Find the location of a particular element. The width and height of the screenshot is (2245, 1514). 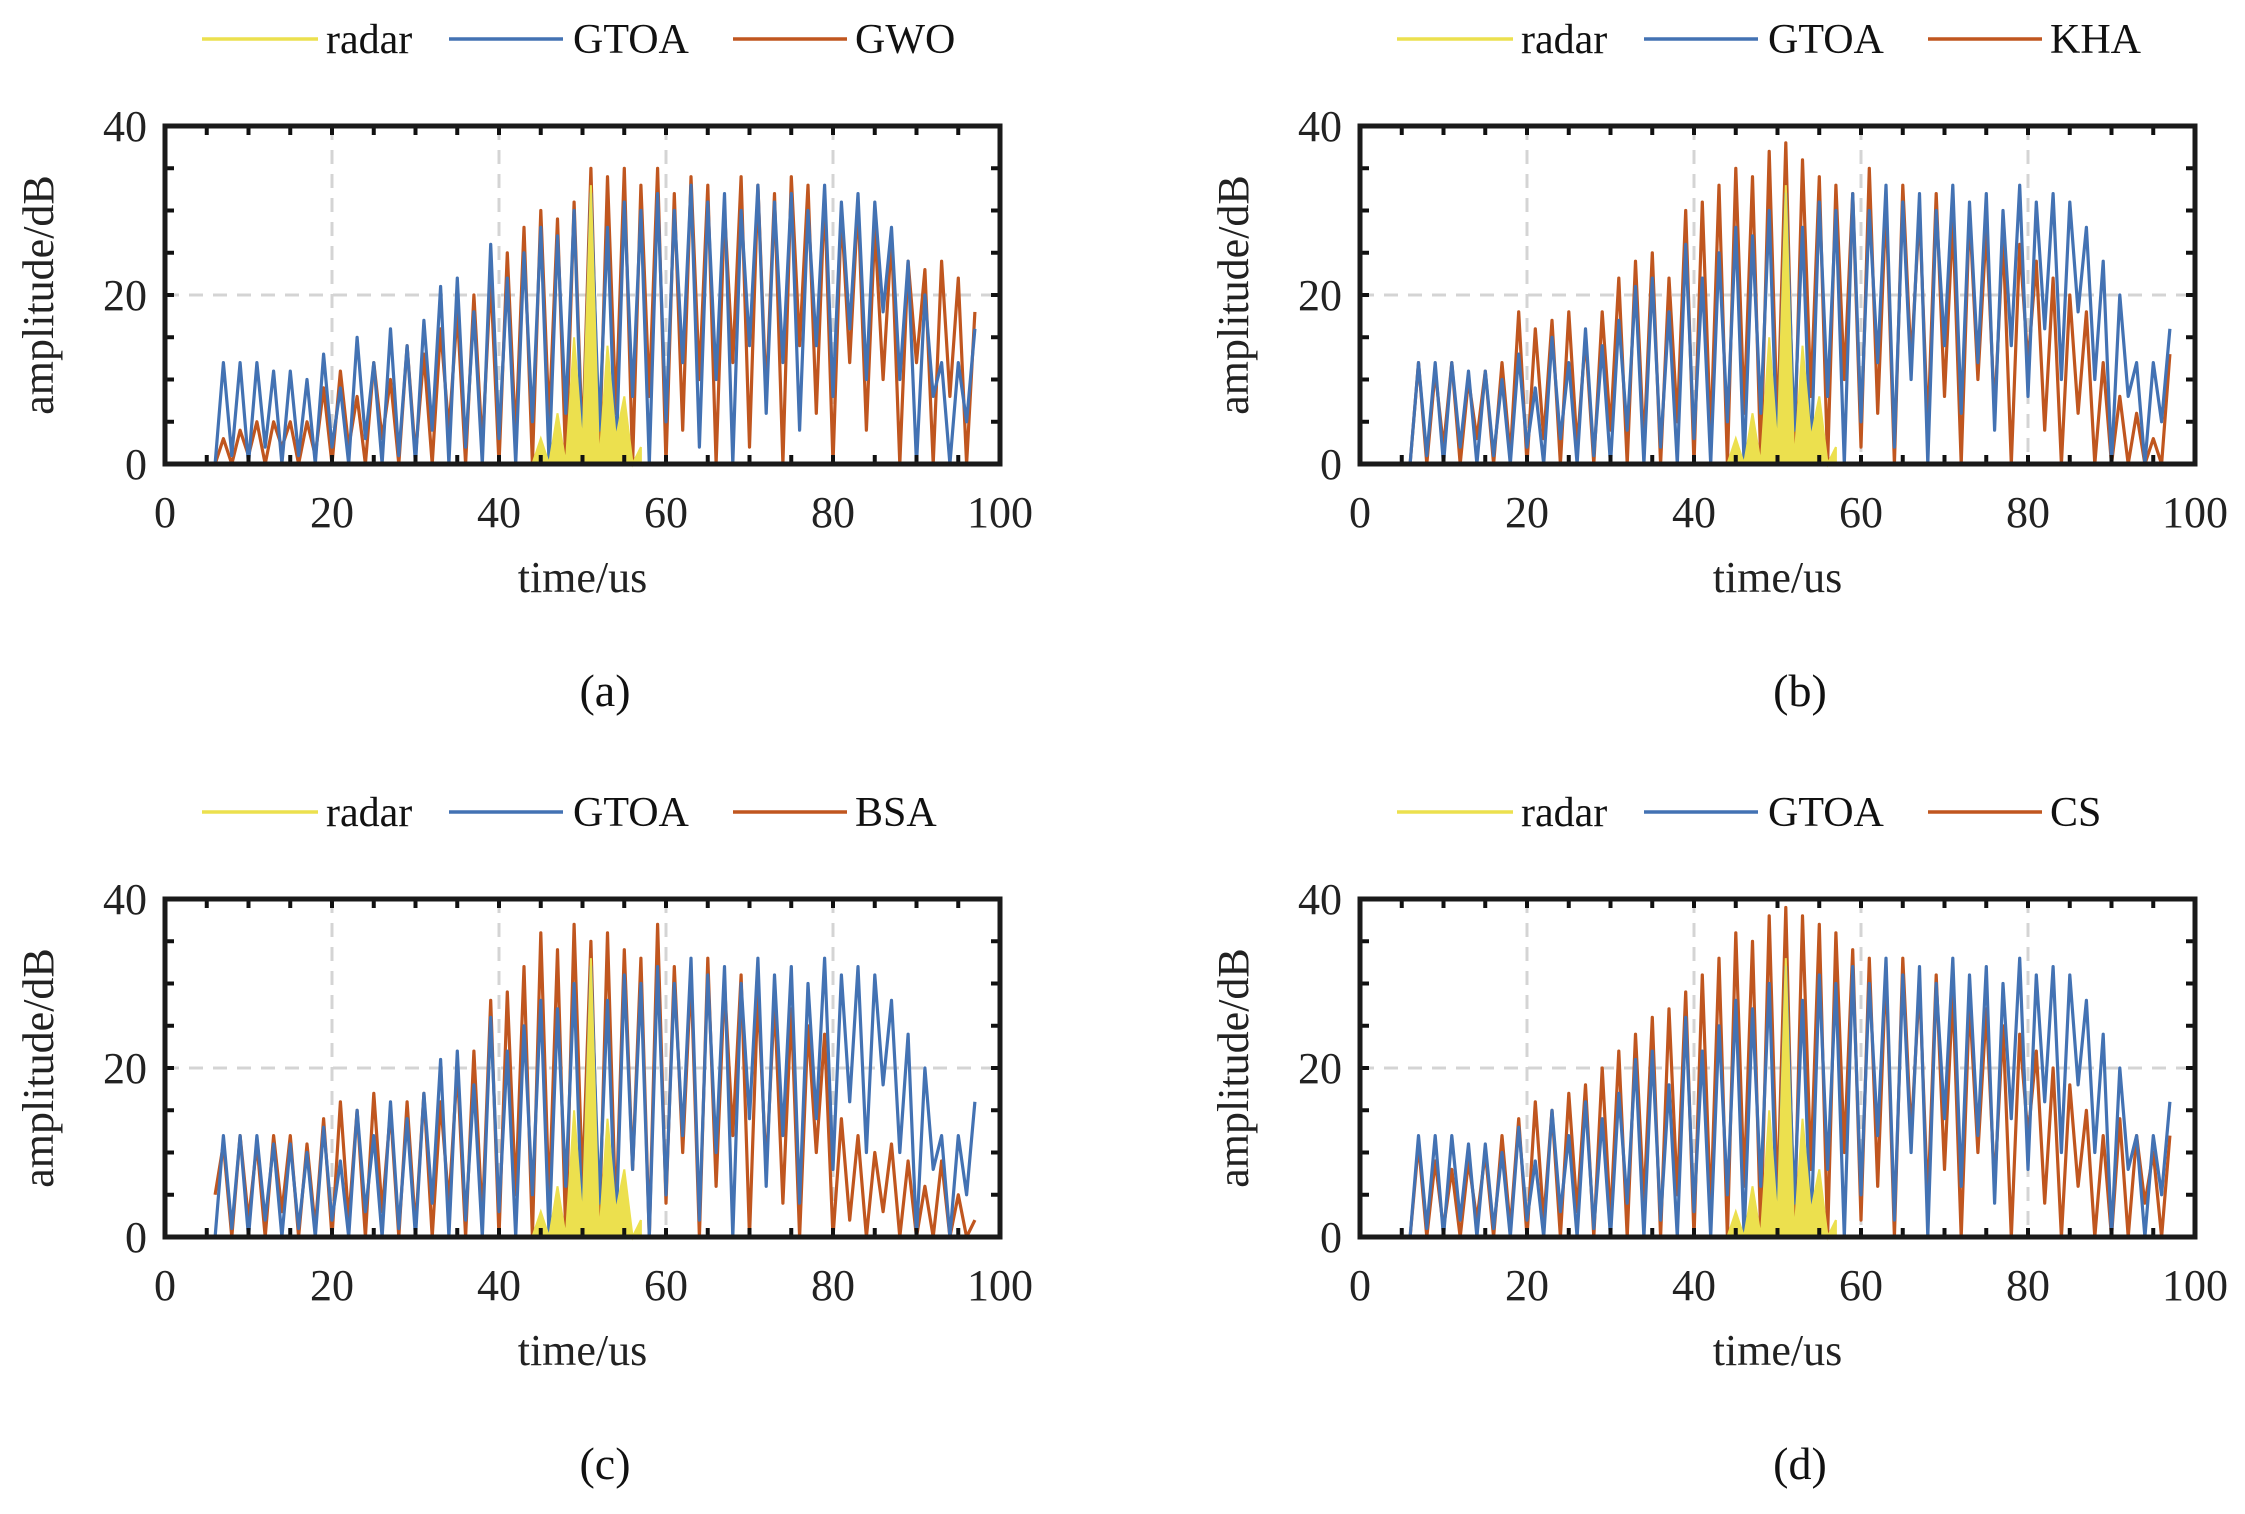

legend-label: CS is located at coordinates (2075, 813).